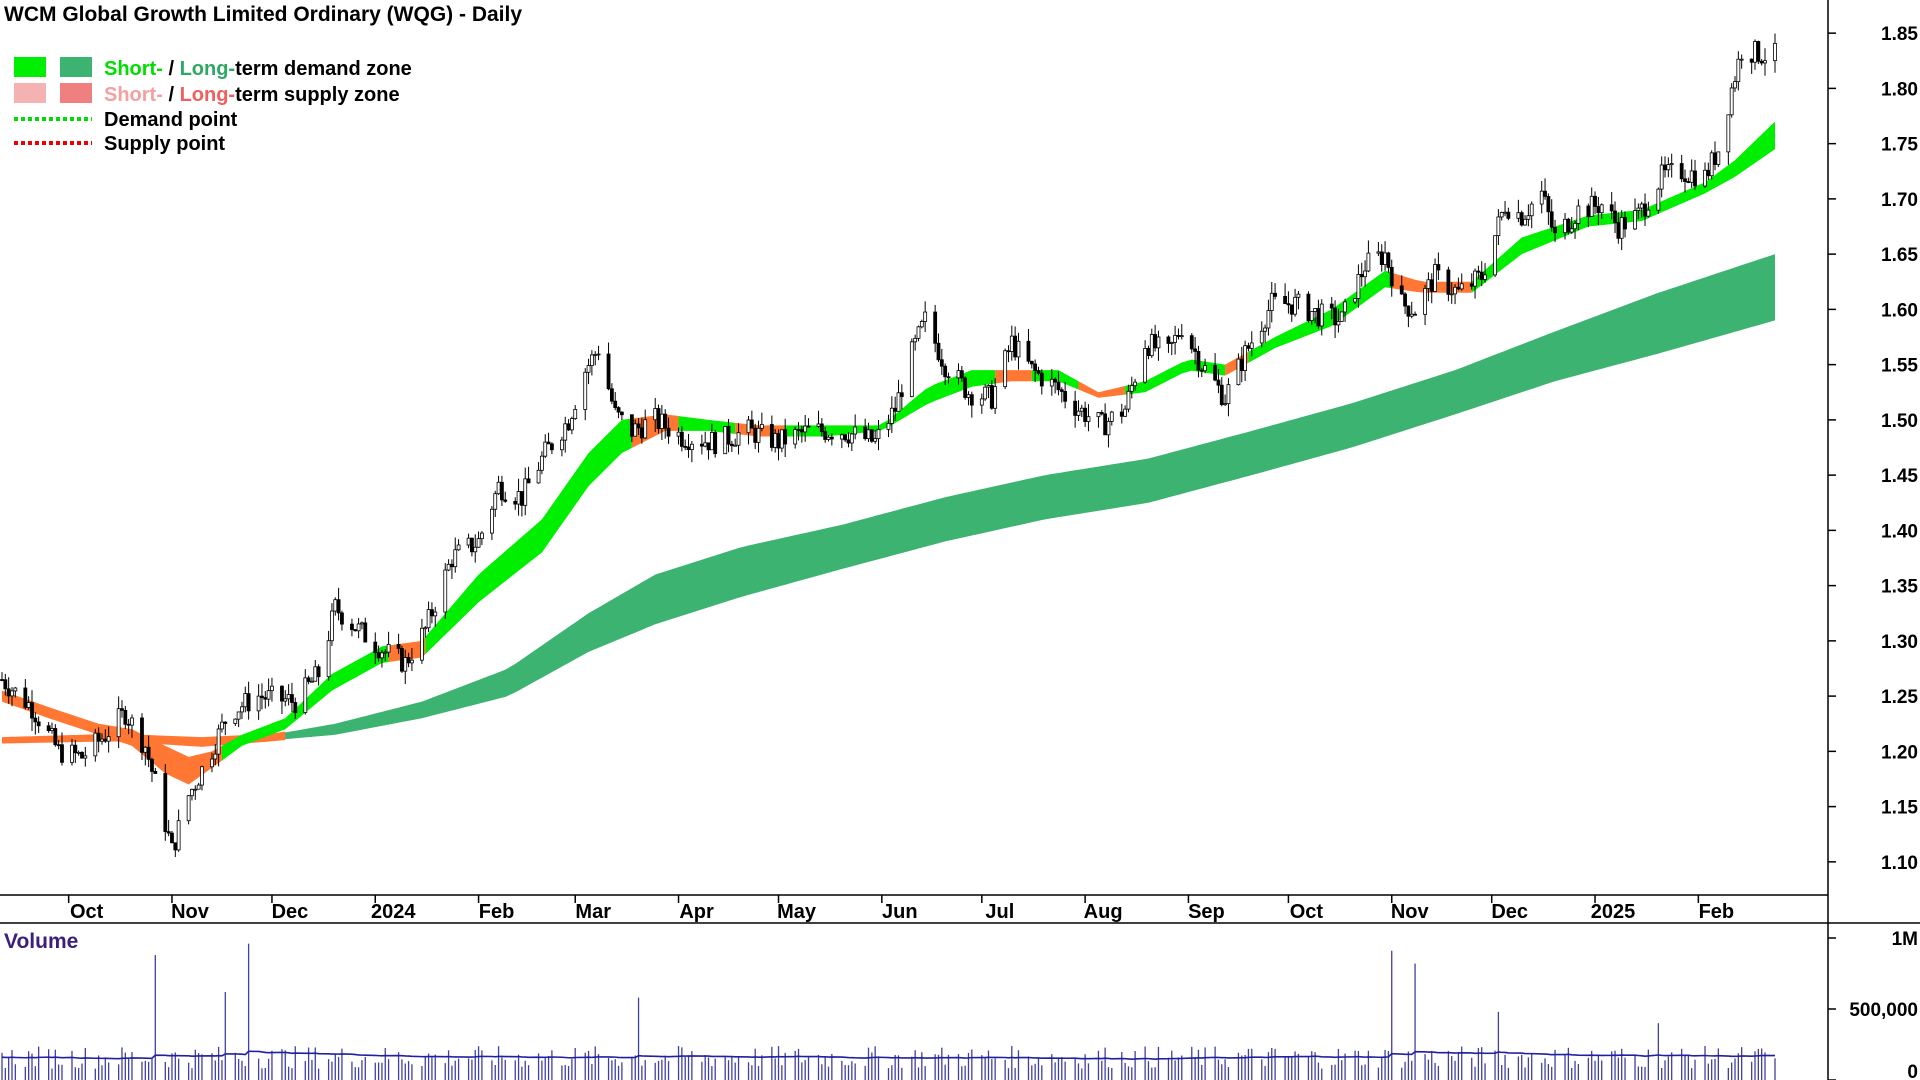 The width and height of the screenshot is (1920, 1080). What do you see at coordinates (1206, 912) in the screenshot?
I see `time-tick-label: Sep` at bounding box center [1206, 912].